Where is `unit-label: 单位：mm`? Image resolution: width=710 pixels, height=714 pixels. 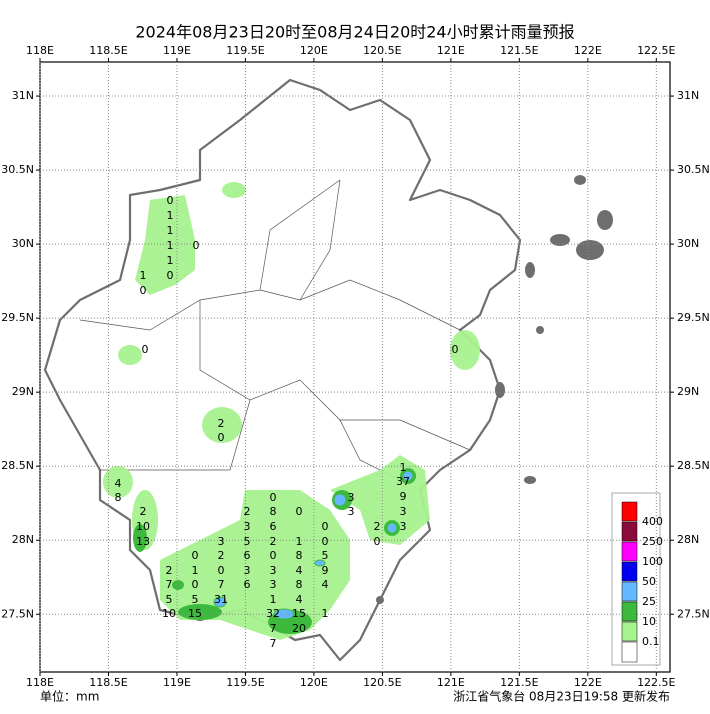 unit-label: 单位：mm is located at coordinates (69, 696).